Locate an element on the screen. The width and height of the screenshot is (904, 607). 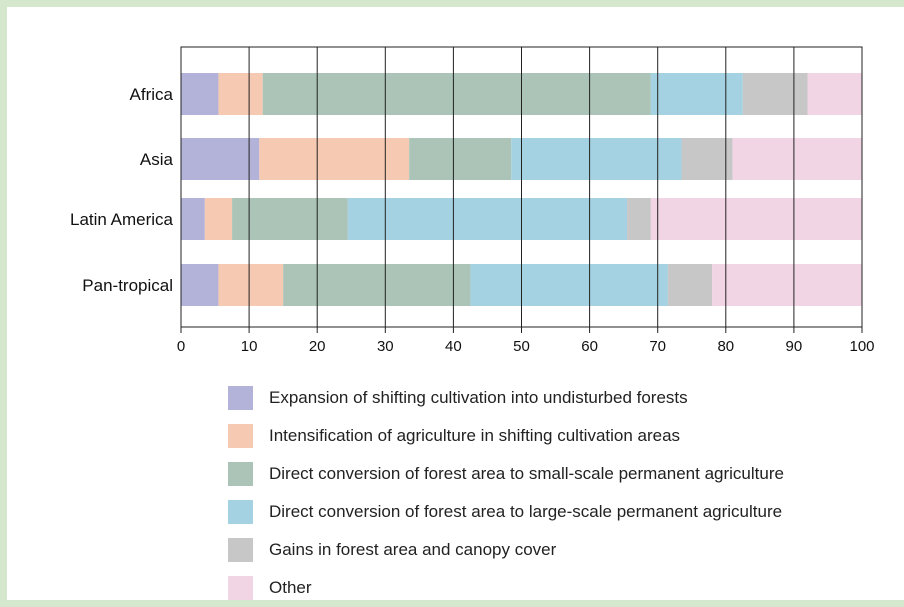
category-labels: Africa Asia Latin America Pan-tropical is located at coordinates (122, 190).